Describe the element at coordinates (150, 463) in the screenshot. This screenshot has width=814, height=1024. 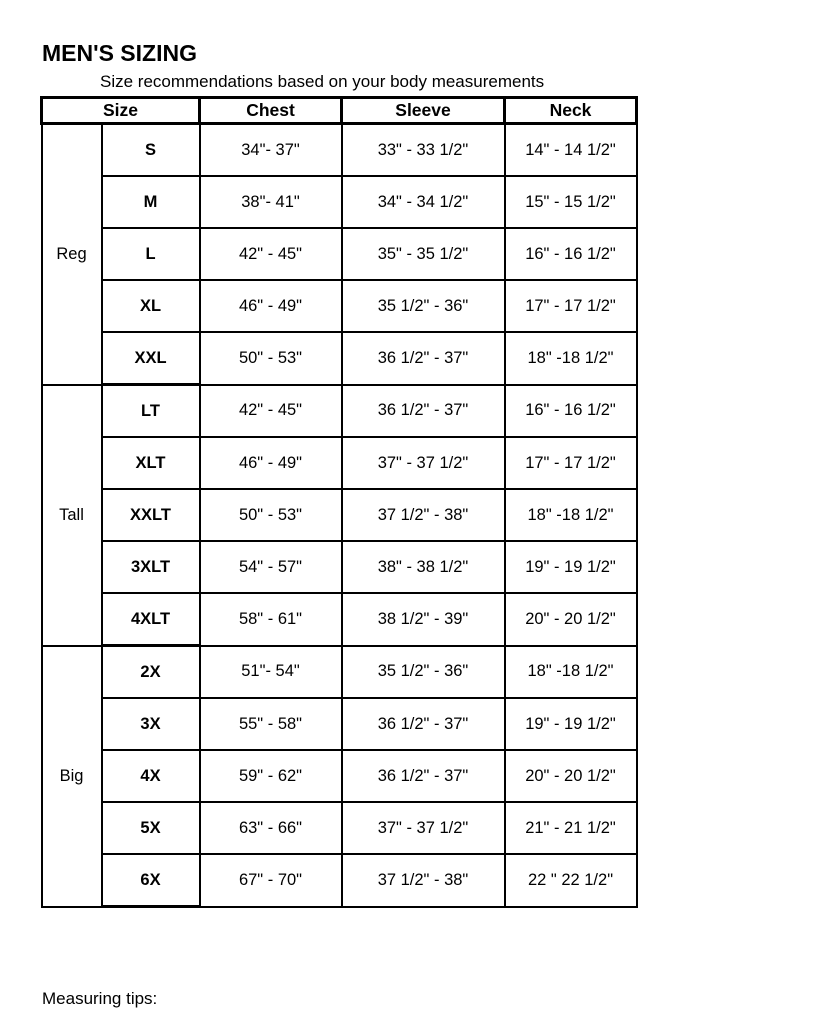
I see `size-cell: XLT` at that location.